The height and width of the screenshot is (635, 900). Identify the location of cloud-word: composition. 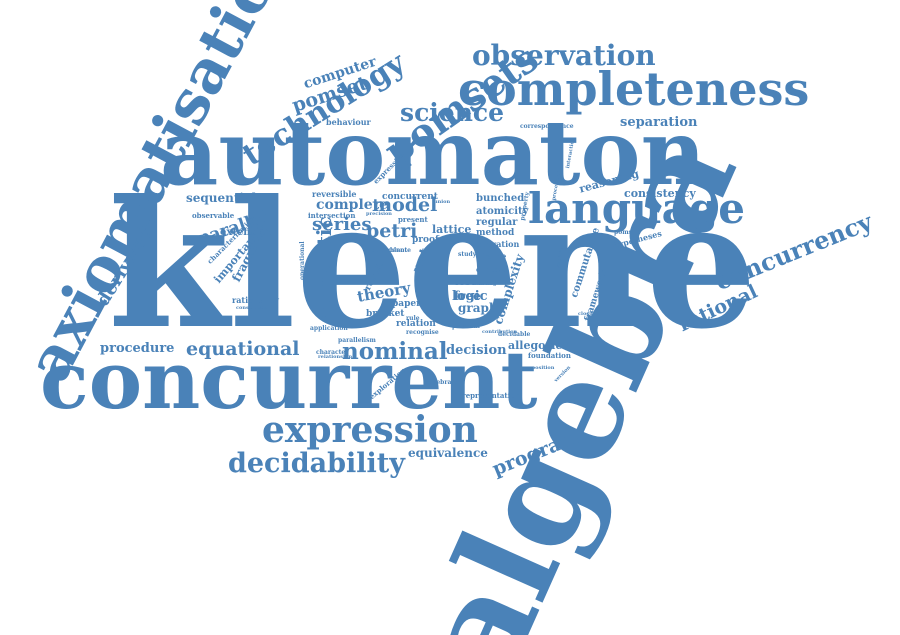
(537, 368).